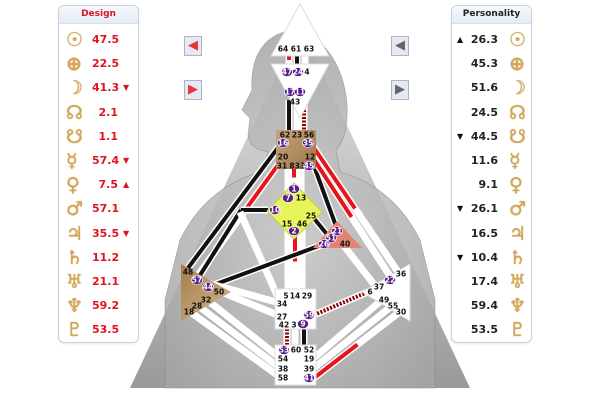 Image resolution: width=604 pixels, height=405 pixels. What do you see at coordinates (283, 369) in the screenshot?
I see `gate-38: 38` at bounding box center [283, 369].